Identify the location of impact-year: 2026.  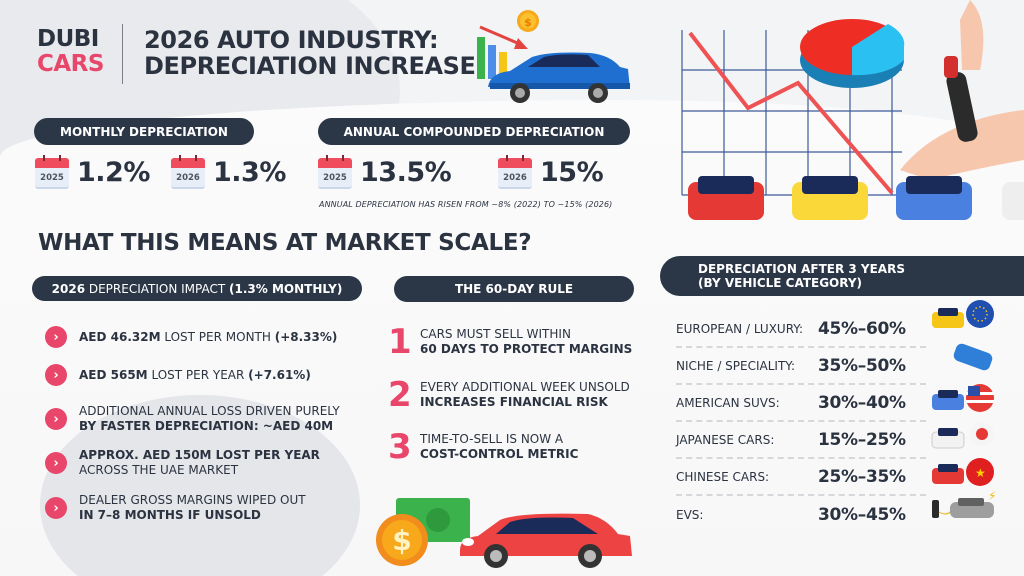
(68, 288).